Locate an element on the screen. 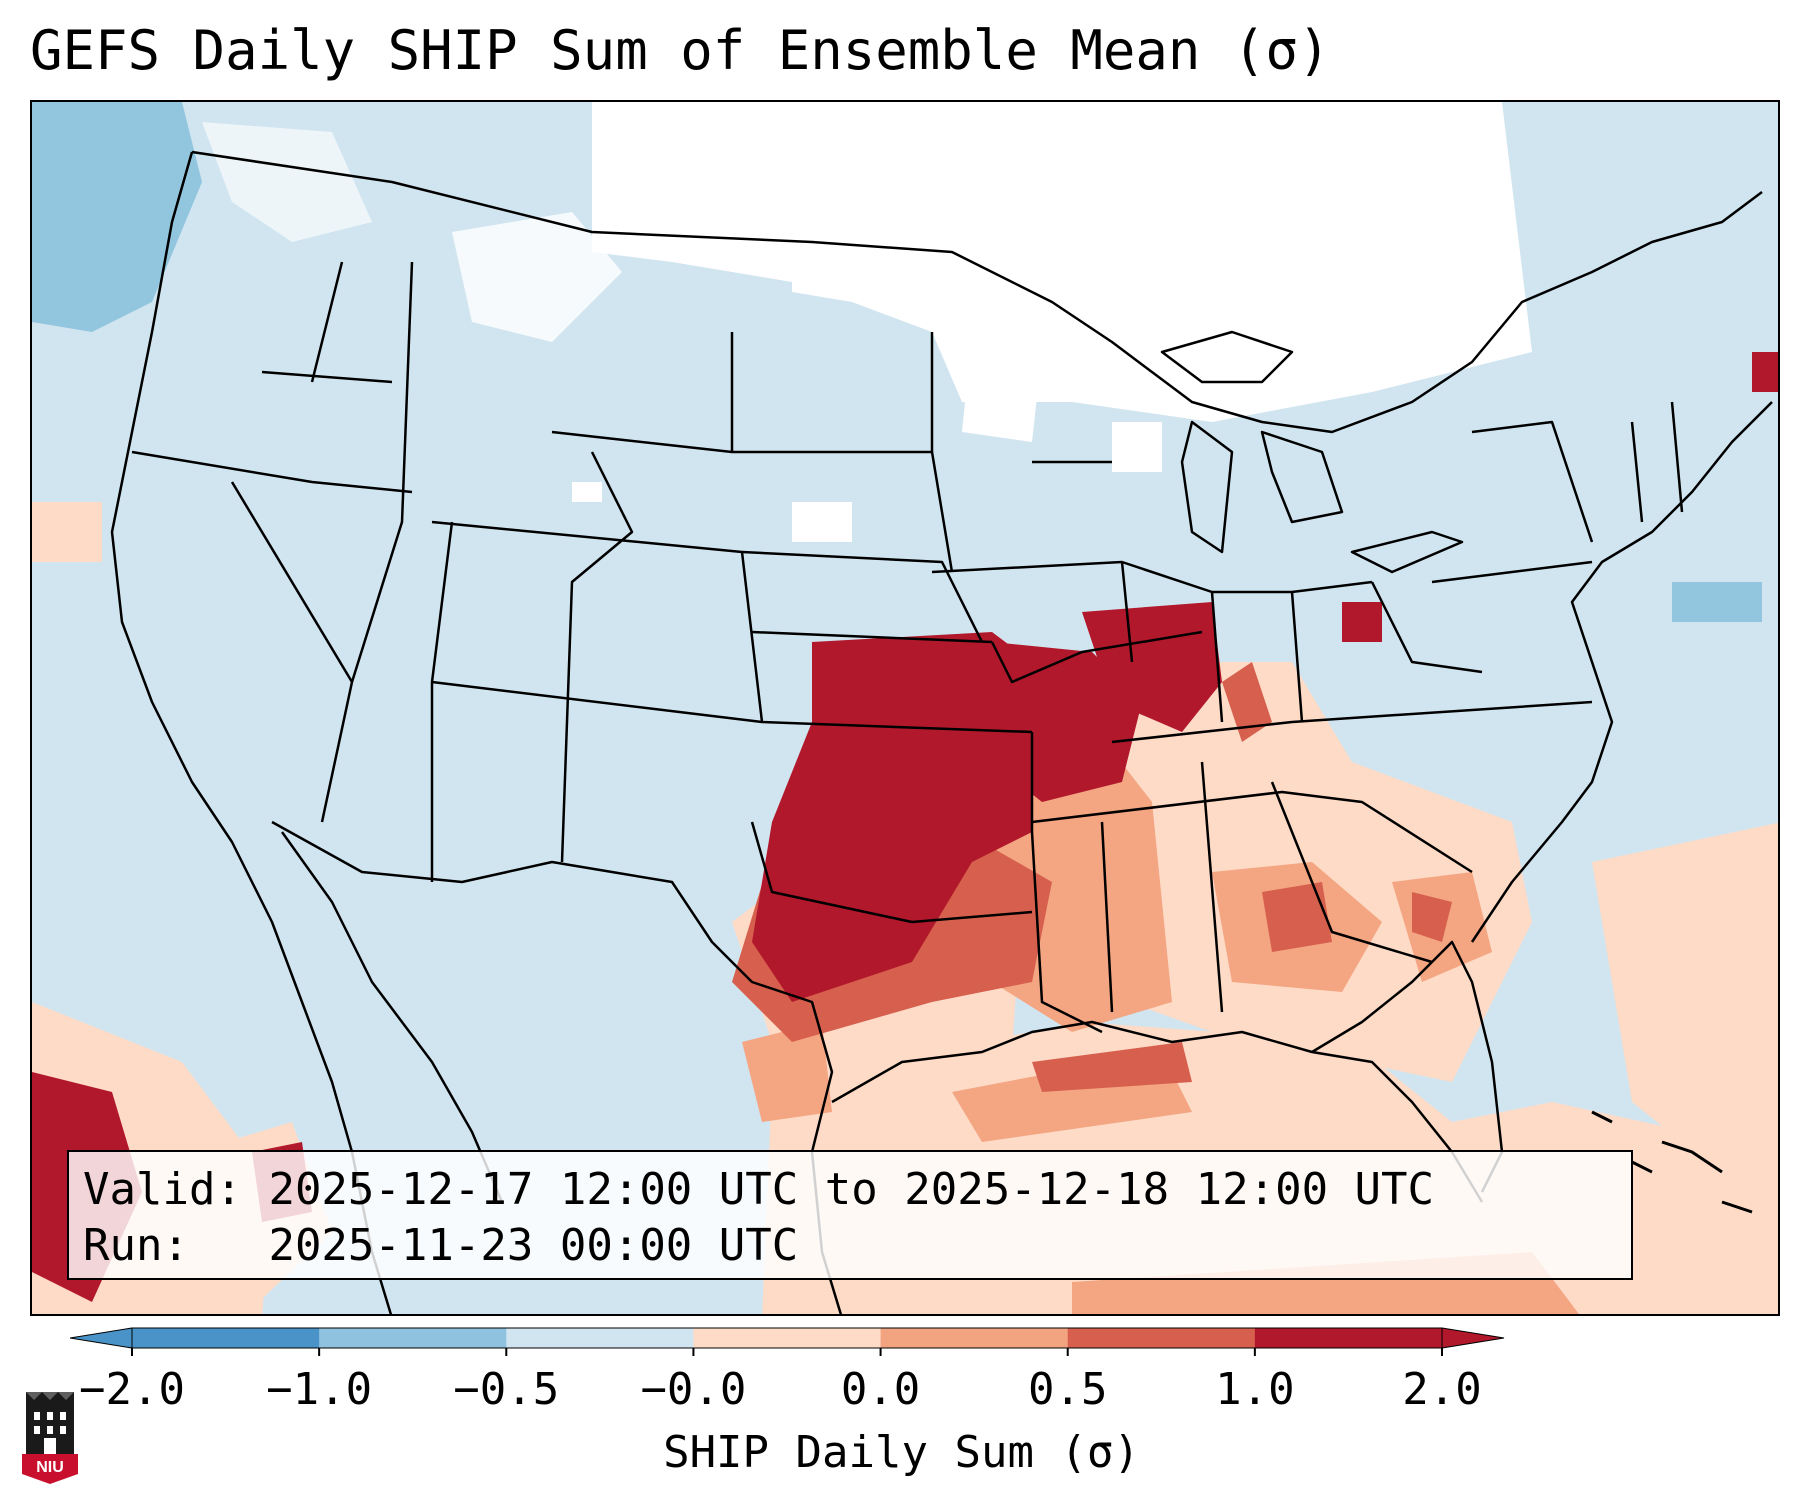 Image resolution: width=1803 pixels, height=1506 pixels. colorbar-tick-label: 0.5 is located at coordinates (1067, 1389).